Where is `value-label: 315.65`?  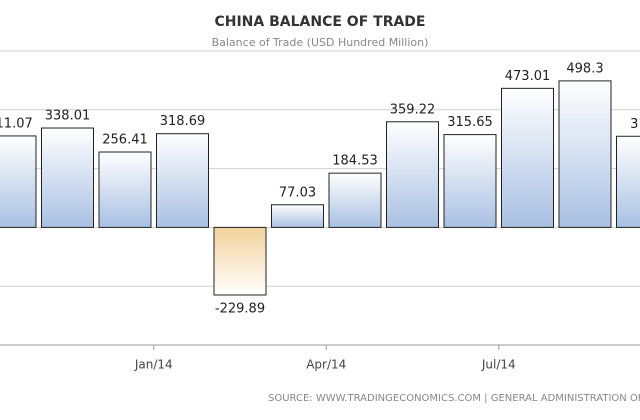 value-label: 315.65 is located at coordinates (470, 122).